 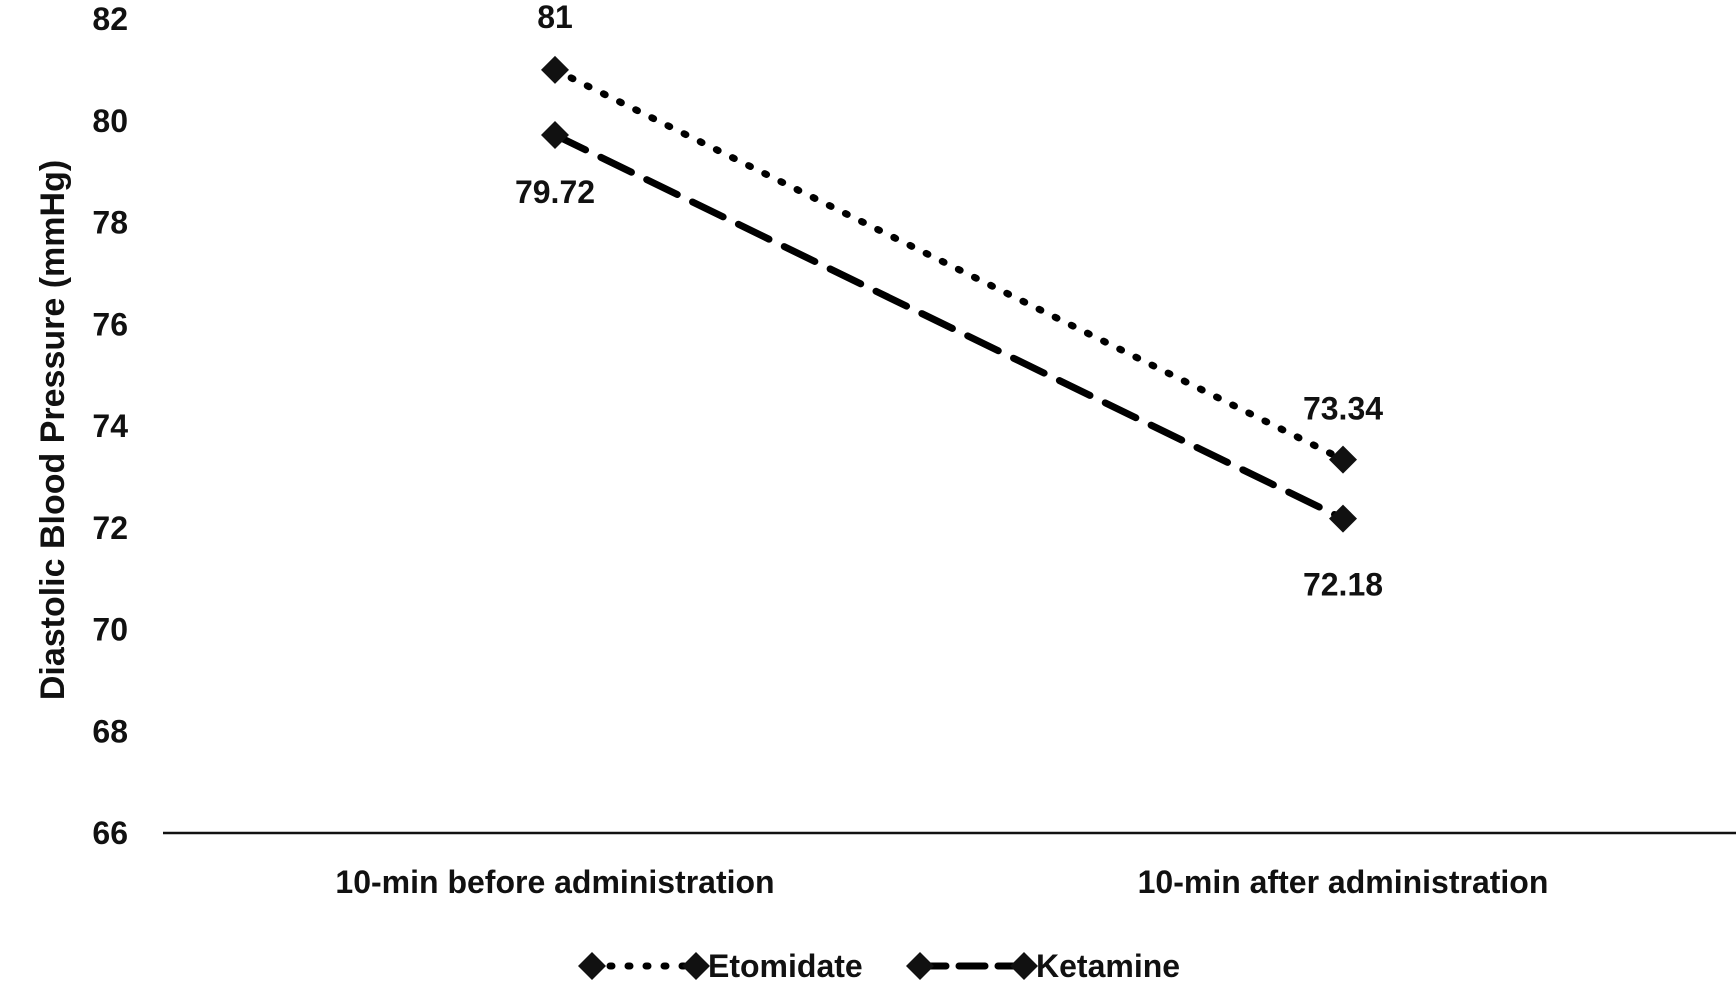 I want to click on y-tick-label: 80, so click(x=110, y=121).